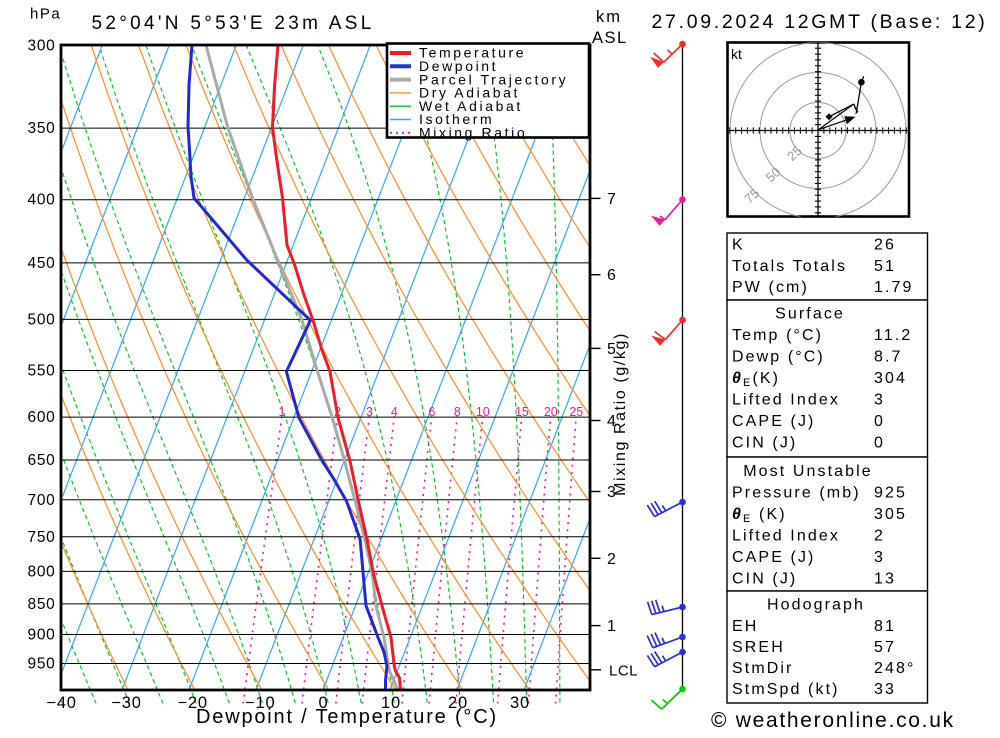  I want to click on svg-text: 950, so click(42, 664).